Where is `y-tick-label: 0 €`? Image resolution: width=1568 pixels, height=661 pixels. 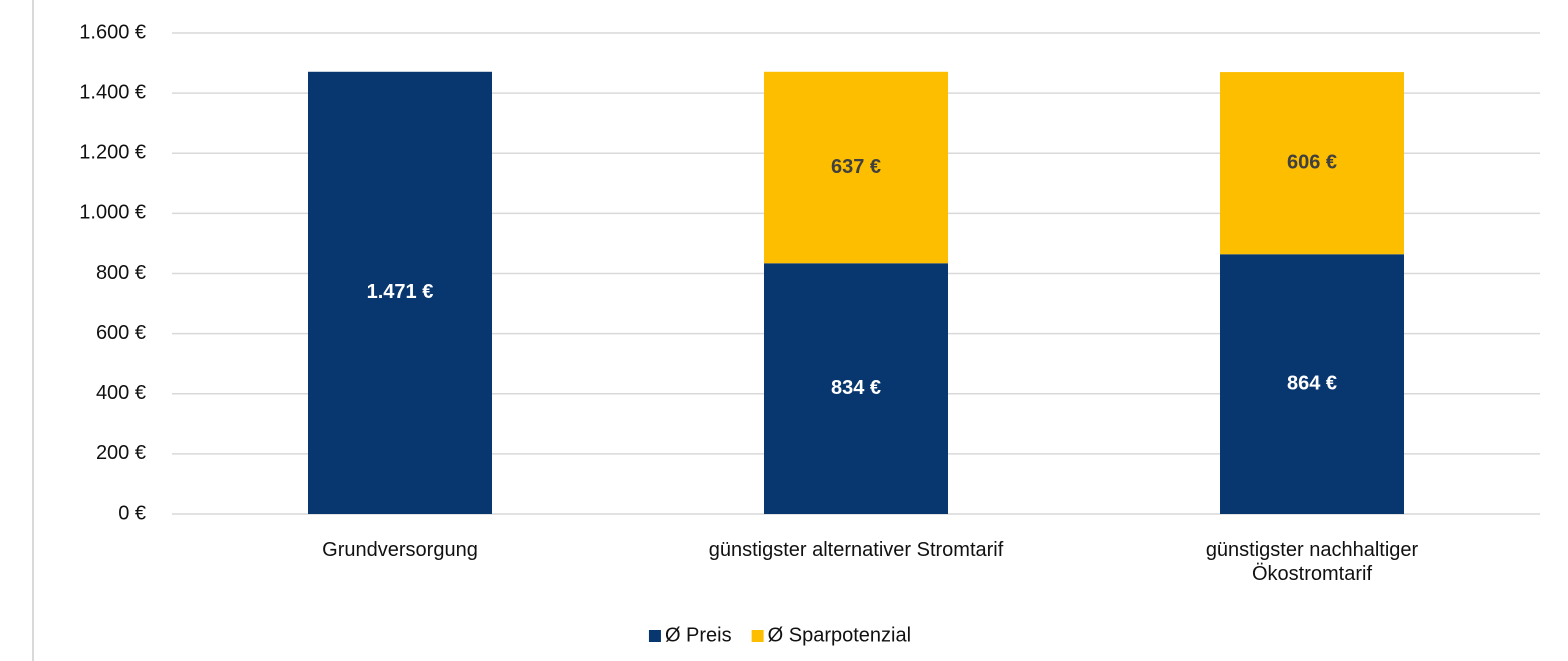
y-tick-label: 0 € is located at coordinates (132, 513).